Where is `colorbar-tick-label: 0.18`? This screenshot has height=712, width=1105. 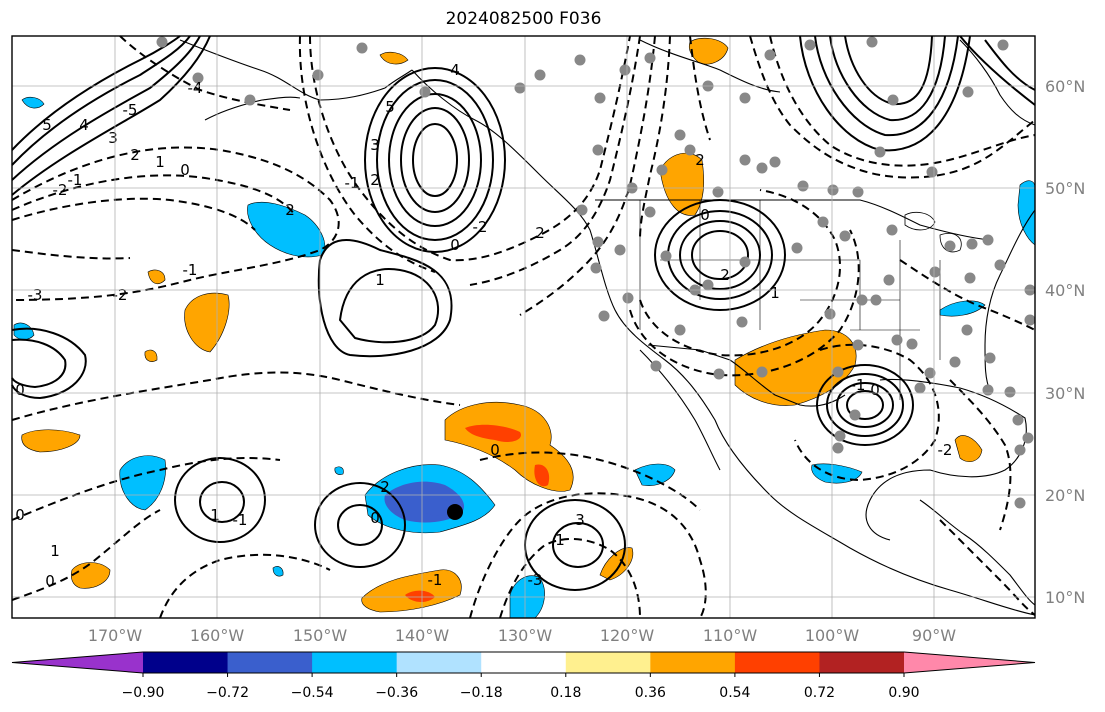
colorbar-tick-label: 0.18 is located at coordinates (565, 693).